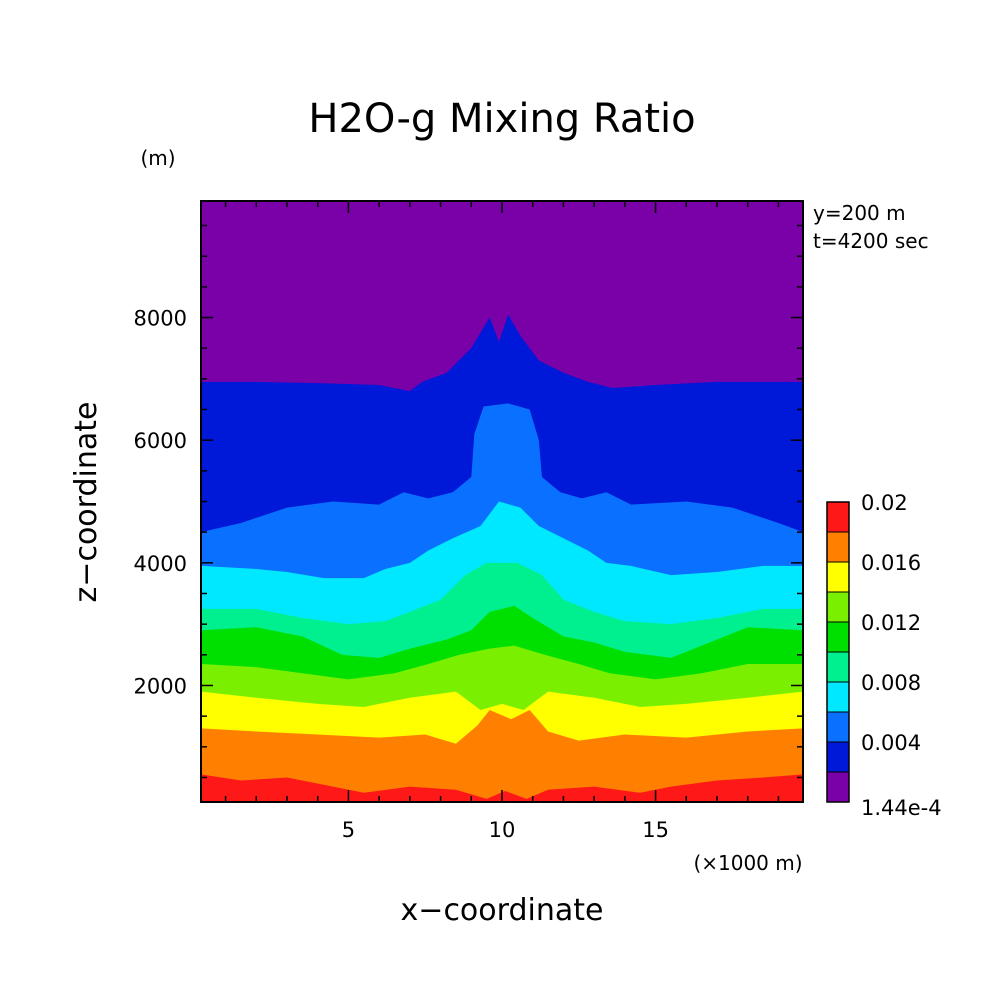  What do you see at coordinates (891, 743) in the screenshot?
I see `colorbar-label: 0.004` at bounding box center [891, 743].